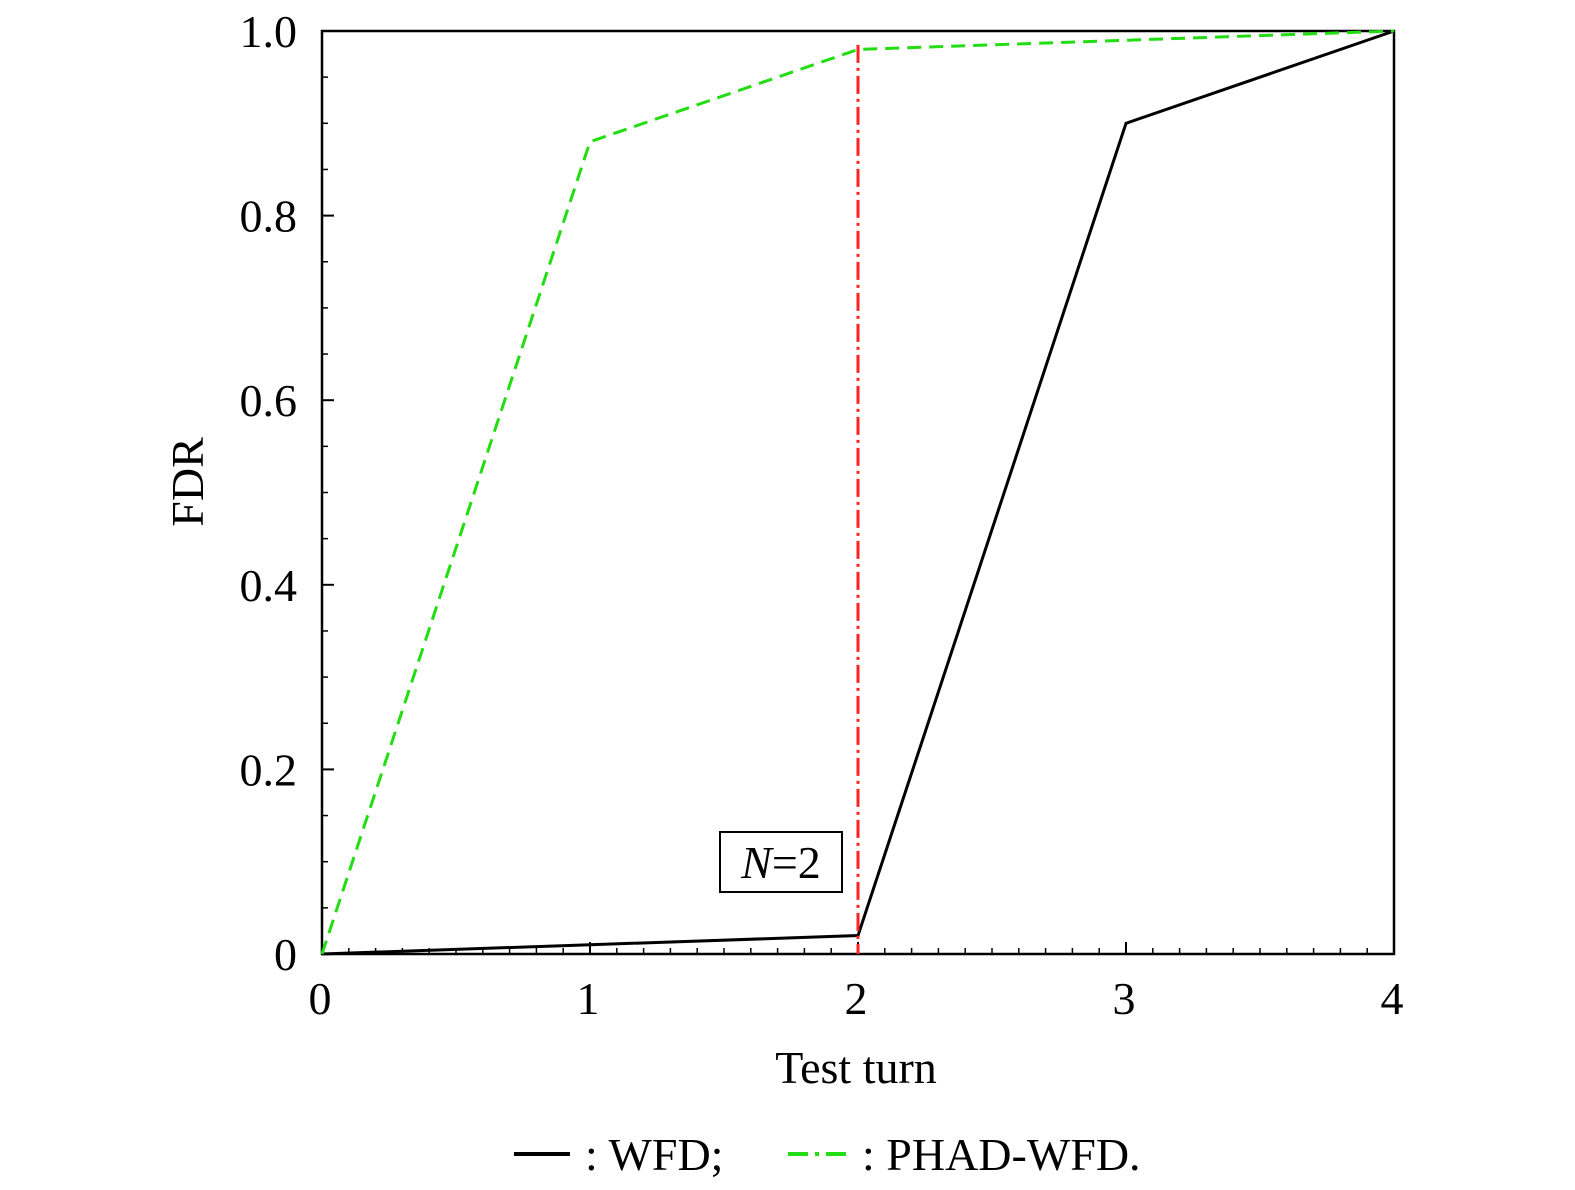  What do you see at coordinates (269, 216) in the screenshot?
I see `y-tick-label: 0.8` at bounding box center [269, 216].